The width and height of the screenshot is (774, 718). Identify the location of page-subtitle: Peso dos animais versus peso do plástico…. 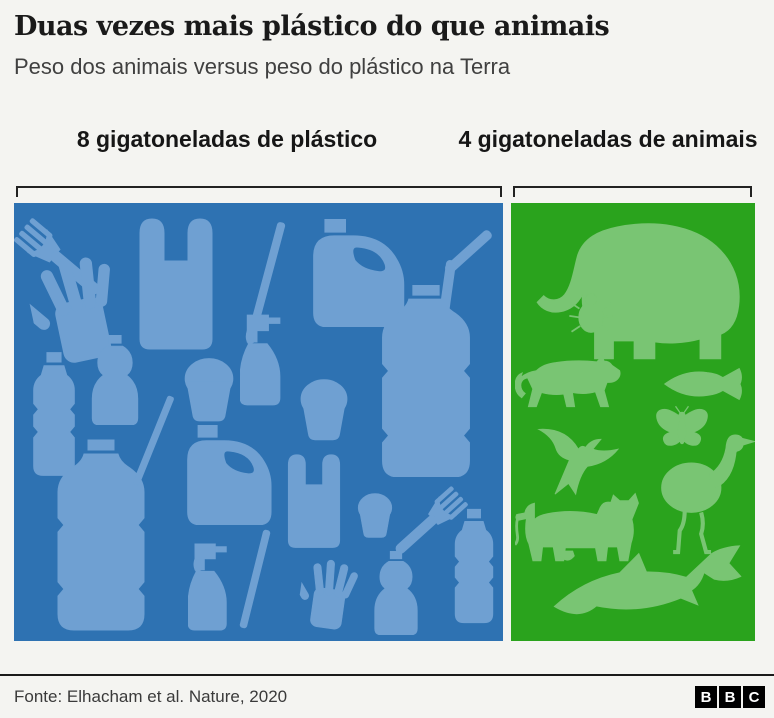
(262, 66).